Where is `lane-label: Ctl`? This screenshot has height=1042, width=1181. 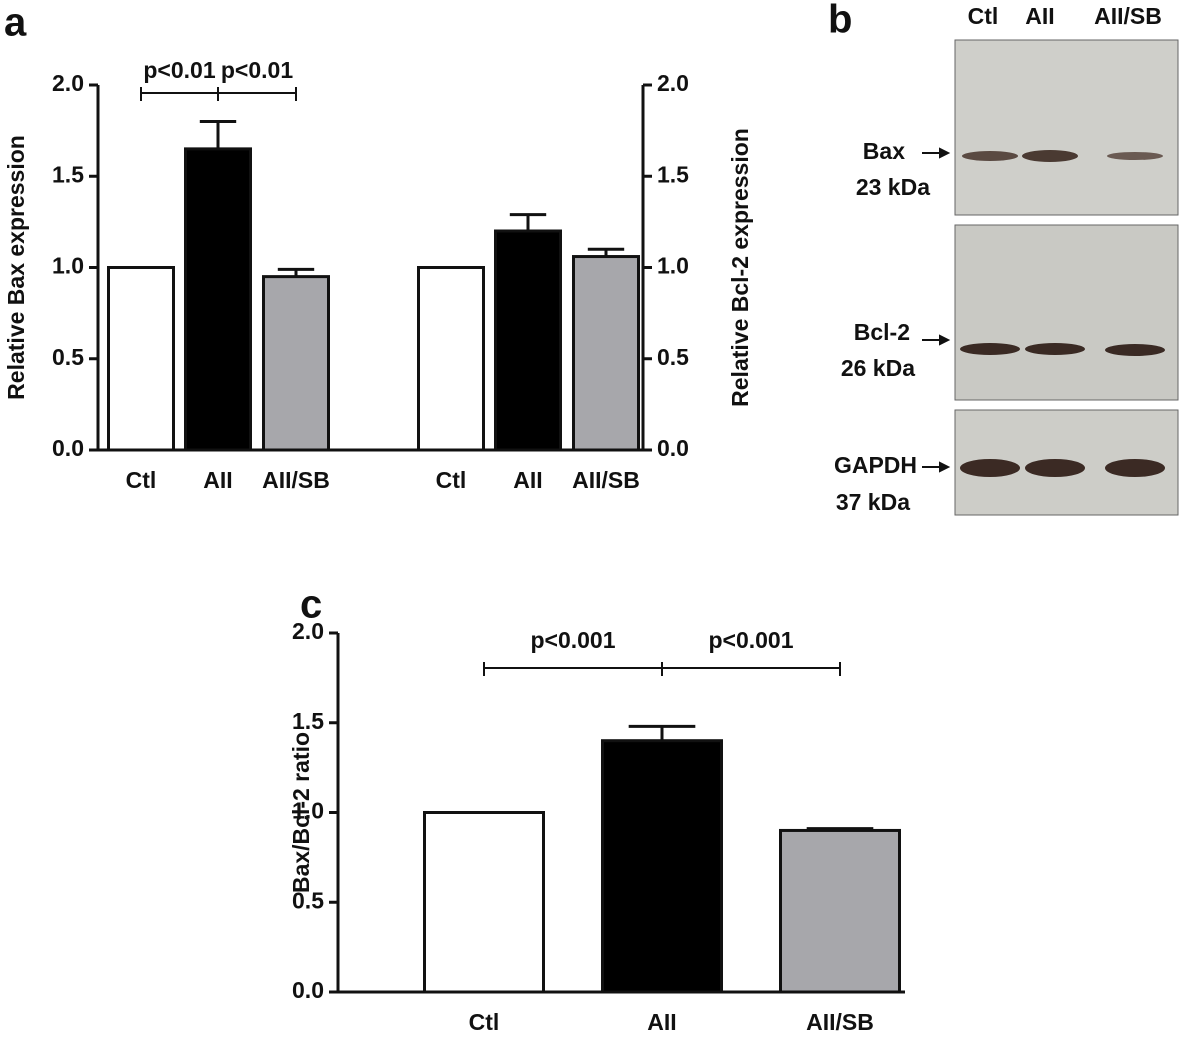
lane-label: Ctl is located at coordinates (983, 16).